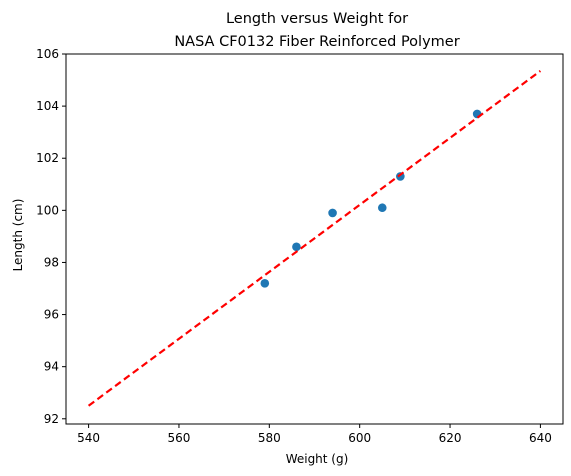 This screenshot has height=476, width=571. I want to click on chart-title-line-1: Length versus Weight for, so click(317, 19).